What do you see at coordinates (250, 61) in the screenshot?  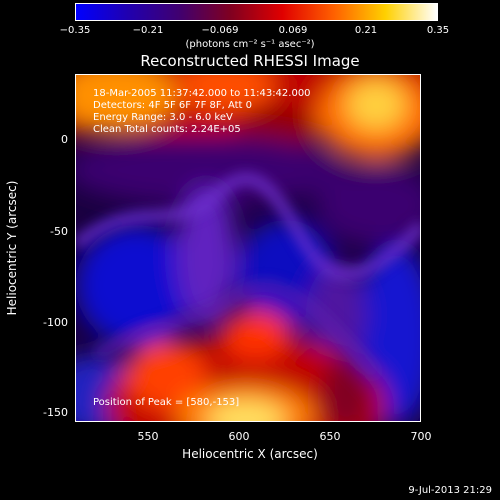 I see `image-title: Reconstructed RHESSI Image` at bounding box center [250, 61].